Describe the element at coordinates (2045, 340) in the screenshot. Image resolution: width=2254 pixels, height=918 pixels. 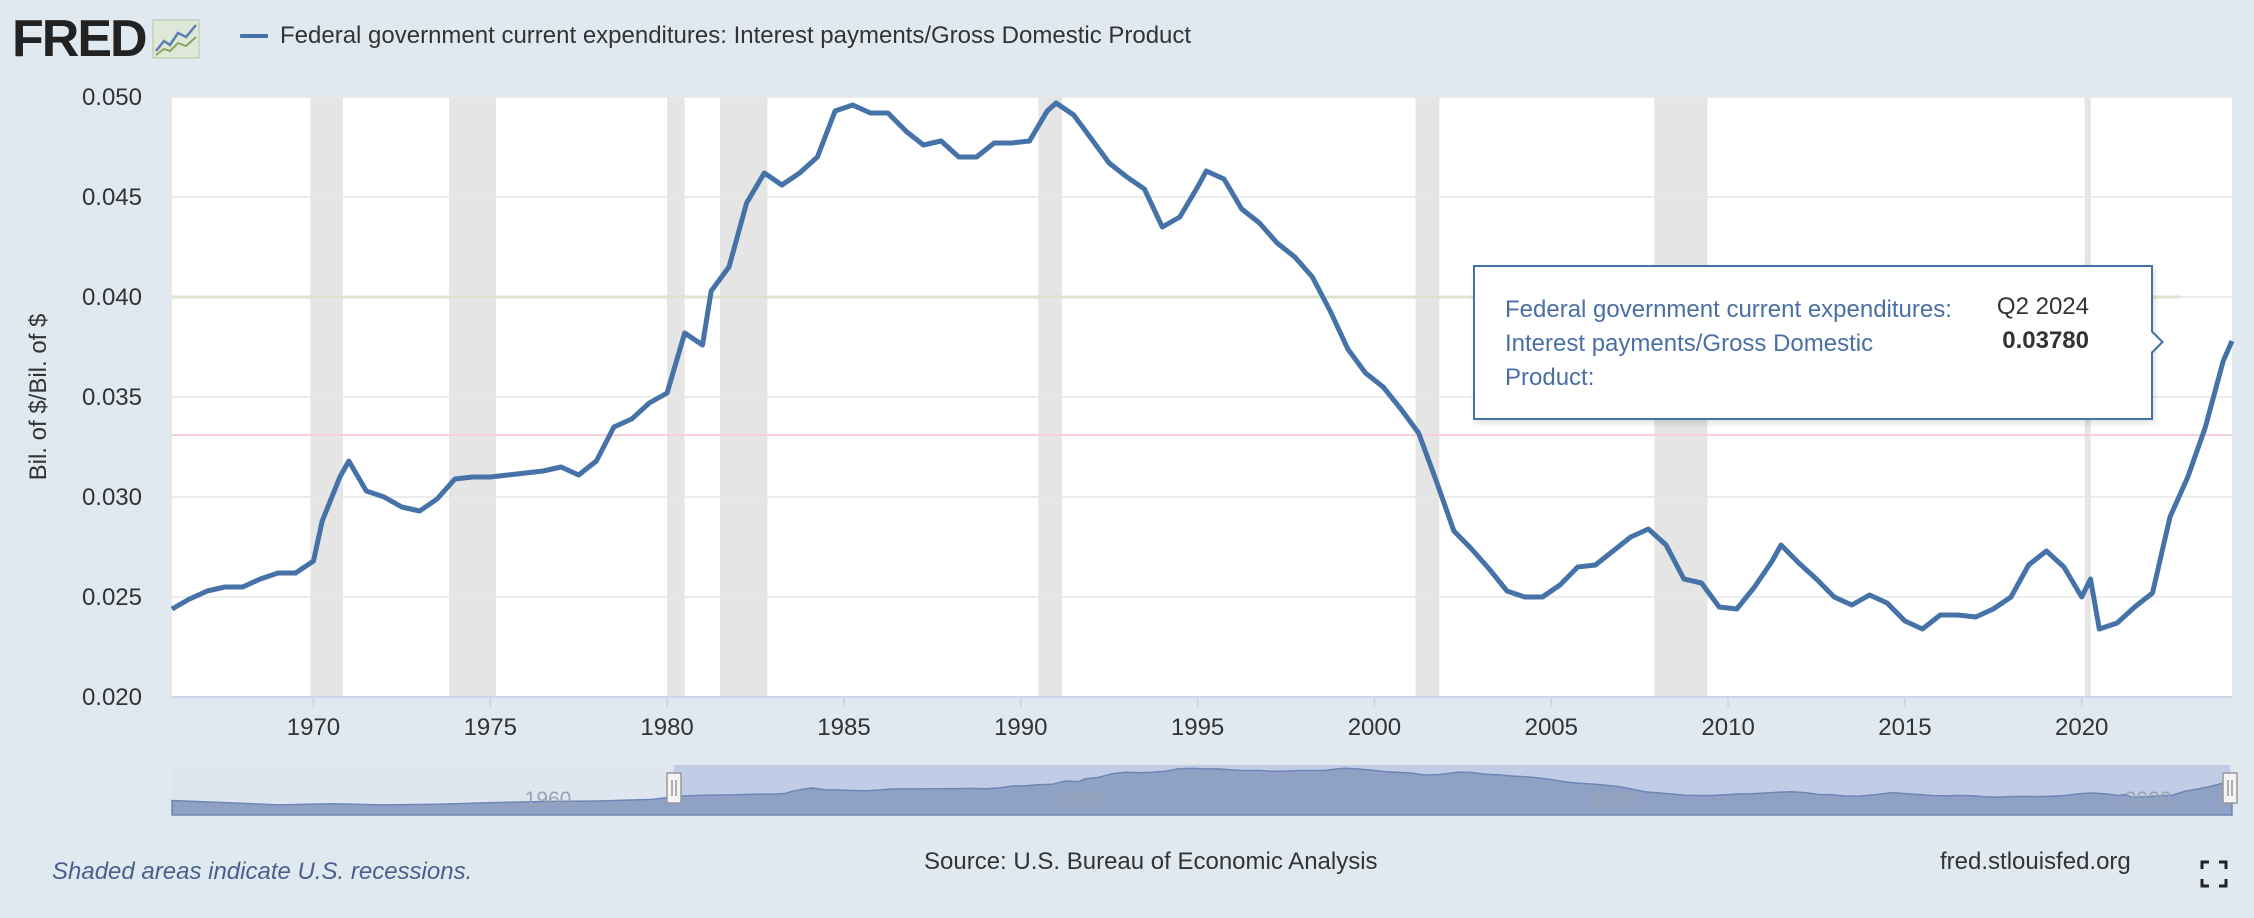
I see `tooltip-value: 0.03780` at that location.